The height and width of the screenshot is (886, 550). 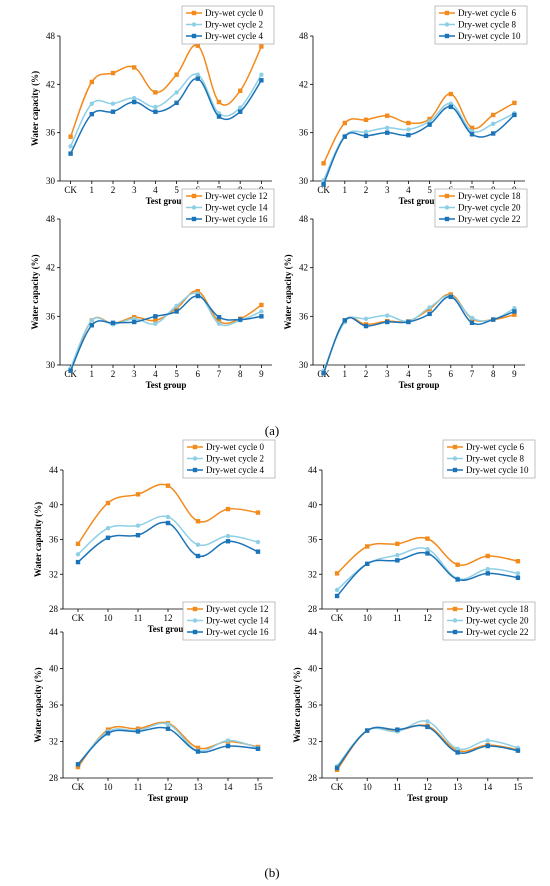 I want to click on y-tick-label-4: 44, so click(x=54, y=470).